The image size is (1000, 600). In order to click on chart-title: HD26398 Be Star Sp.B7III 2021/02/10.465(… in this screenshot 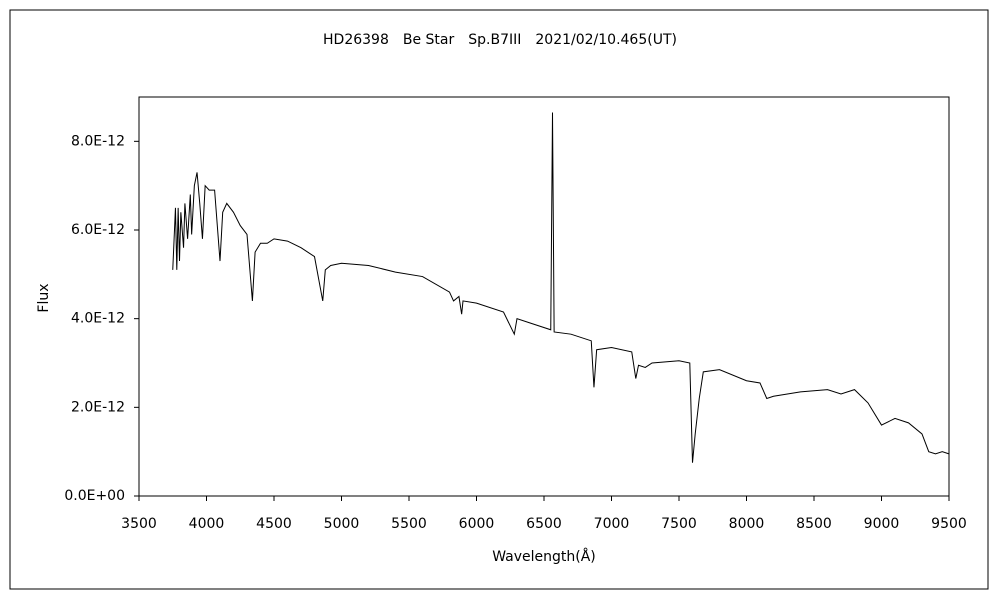, I will do `click(500, 40)`.